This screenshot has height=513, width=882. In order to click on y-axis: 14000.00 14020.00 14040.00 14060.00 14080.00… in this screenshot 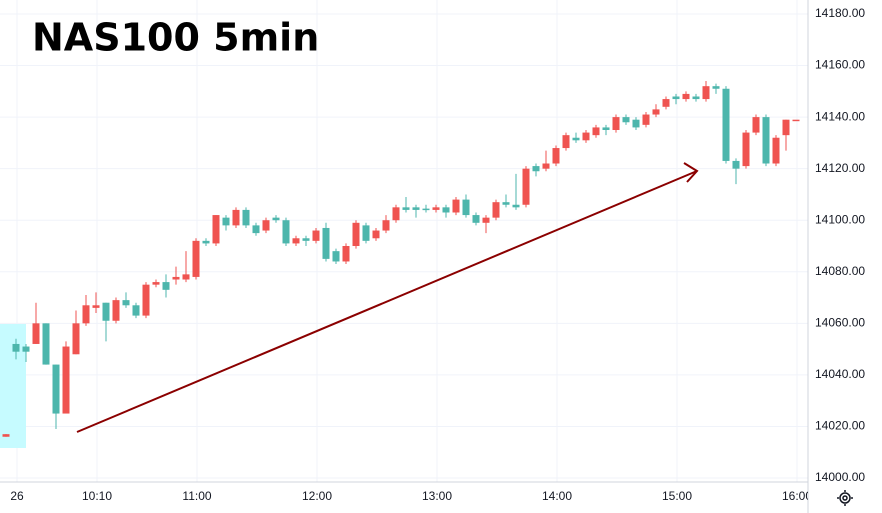, I will do `click(840, 245)`.